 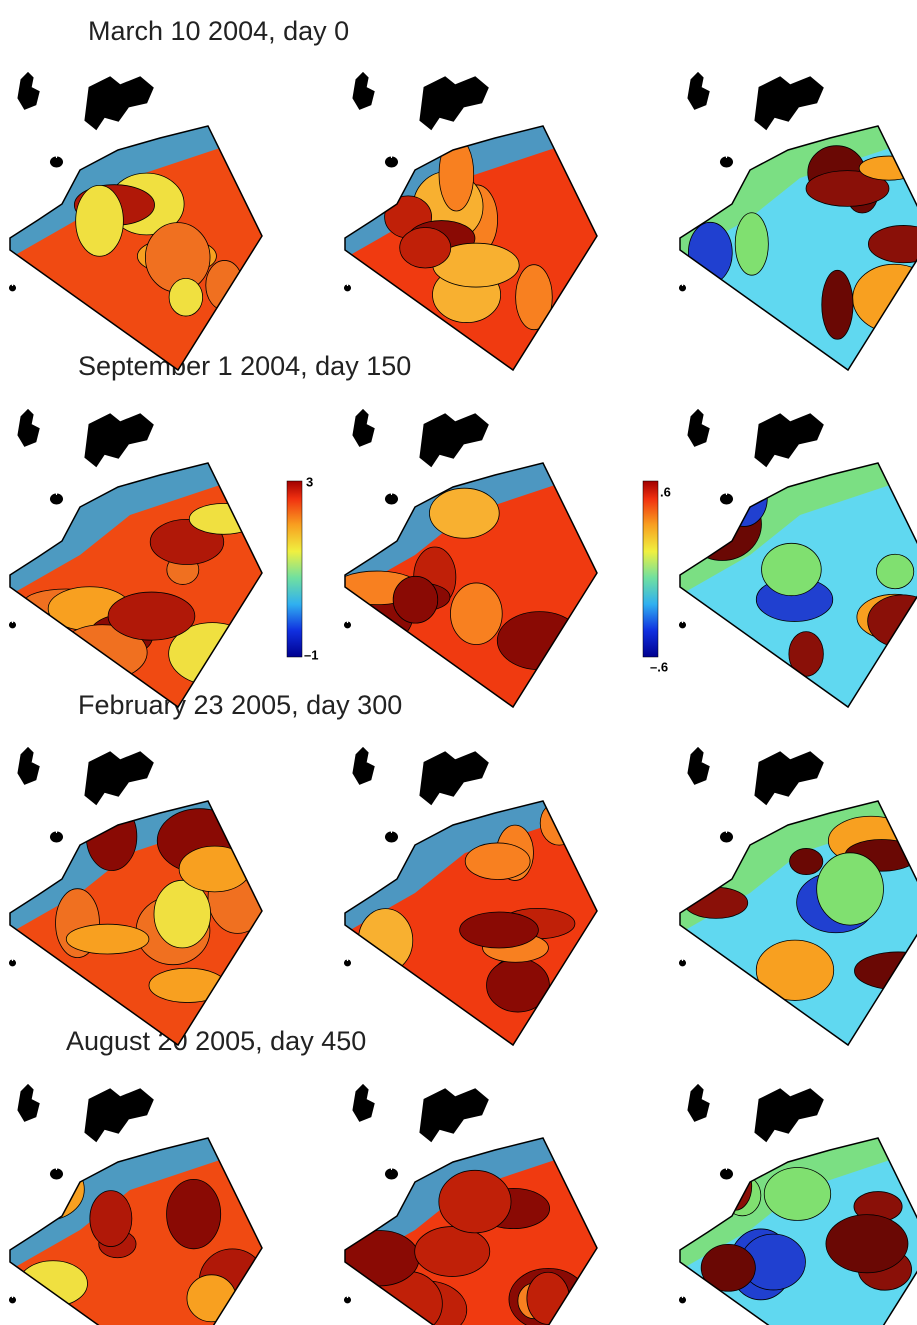 What do you see at coordinates (244, 366) in the screenshot?
I see `row-title: September 1 2004, day 150` at bounding box center [244, 366].